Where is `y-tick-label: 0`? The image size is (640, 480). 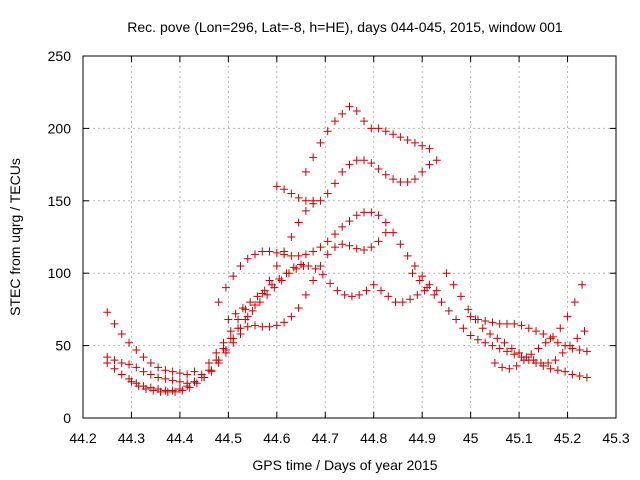
y-tick-label: 0 is located at coordinates (67, 418).